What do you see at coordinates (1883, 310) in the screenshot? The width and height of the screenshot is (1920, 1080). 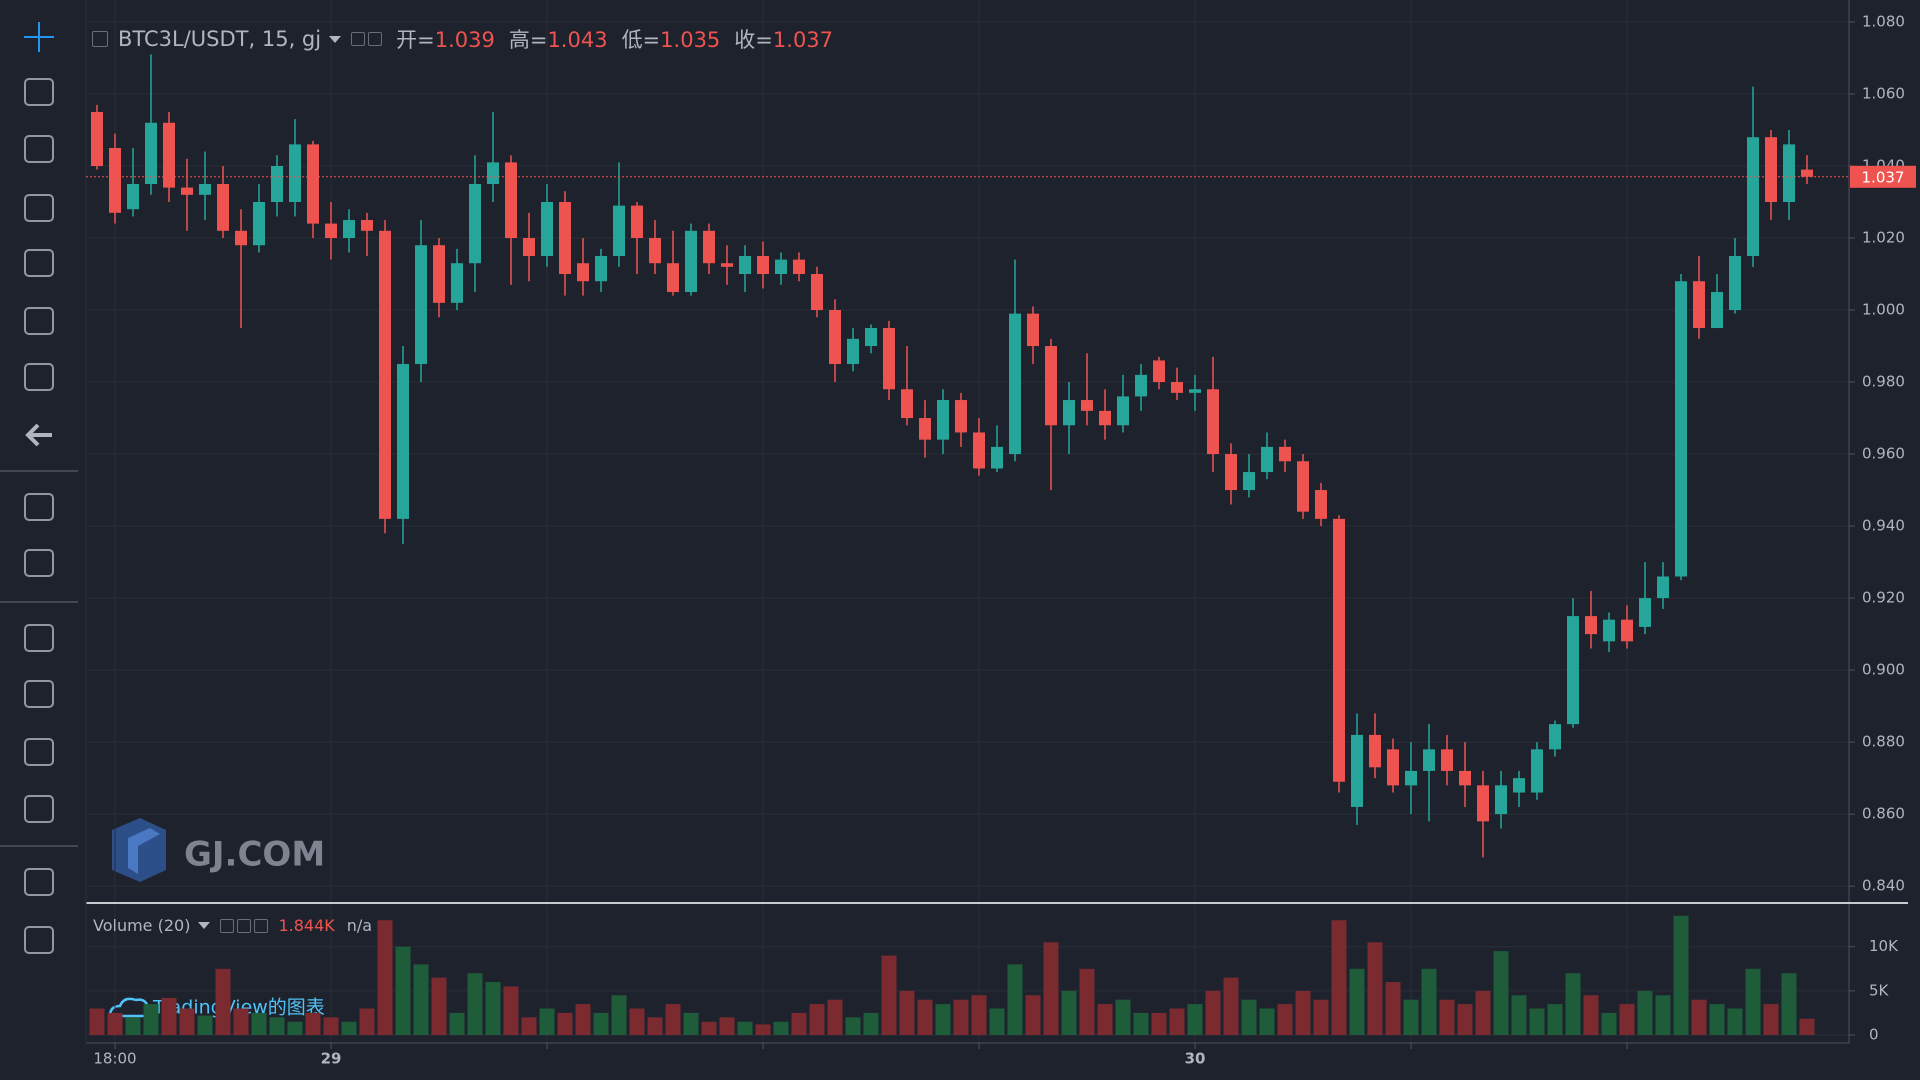 I see `y-tick-label: 1.000` at bounding box center [1883, 310].